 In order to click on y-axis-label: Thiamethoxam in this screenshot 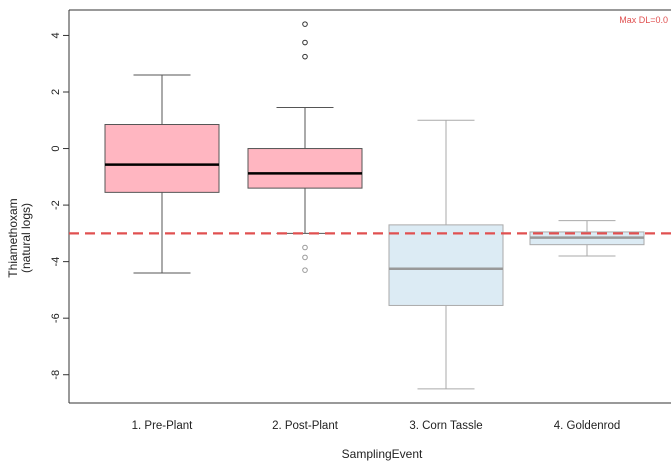, I will do `click(13, 237)`.